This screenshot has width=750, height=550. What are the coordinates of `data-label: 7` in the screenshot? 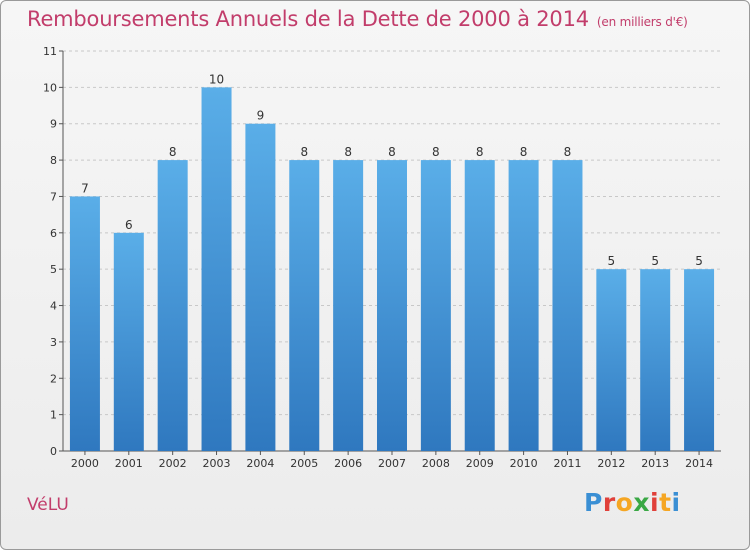 It's located at (85, 188).